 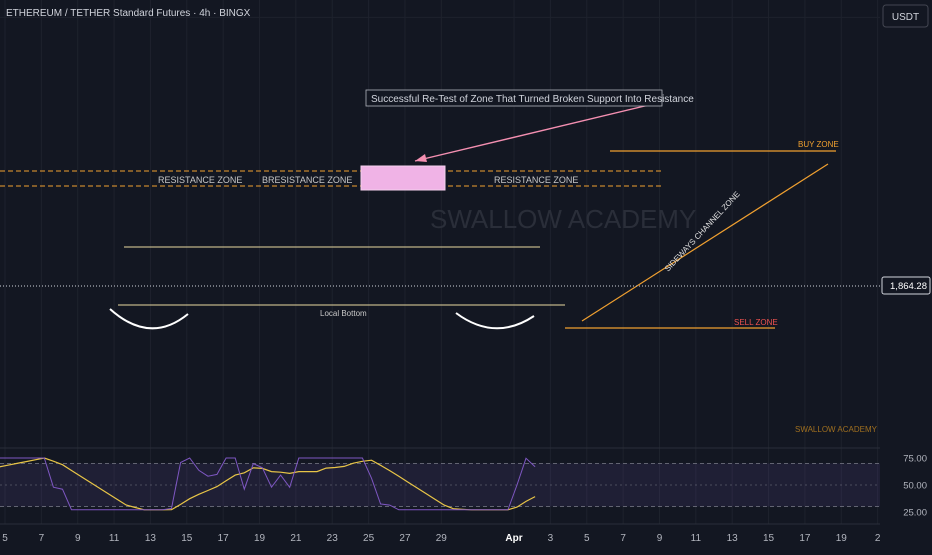 What do you see at coordinates (403, 178) in the screenshot?
I see `retest-highlight-box` at bounding box center [403, 178].